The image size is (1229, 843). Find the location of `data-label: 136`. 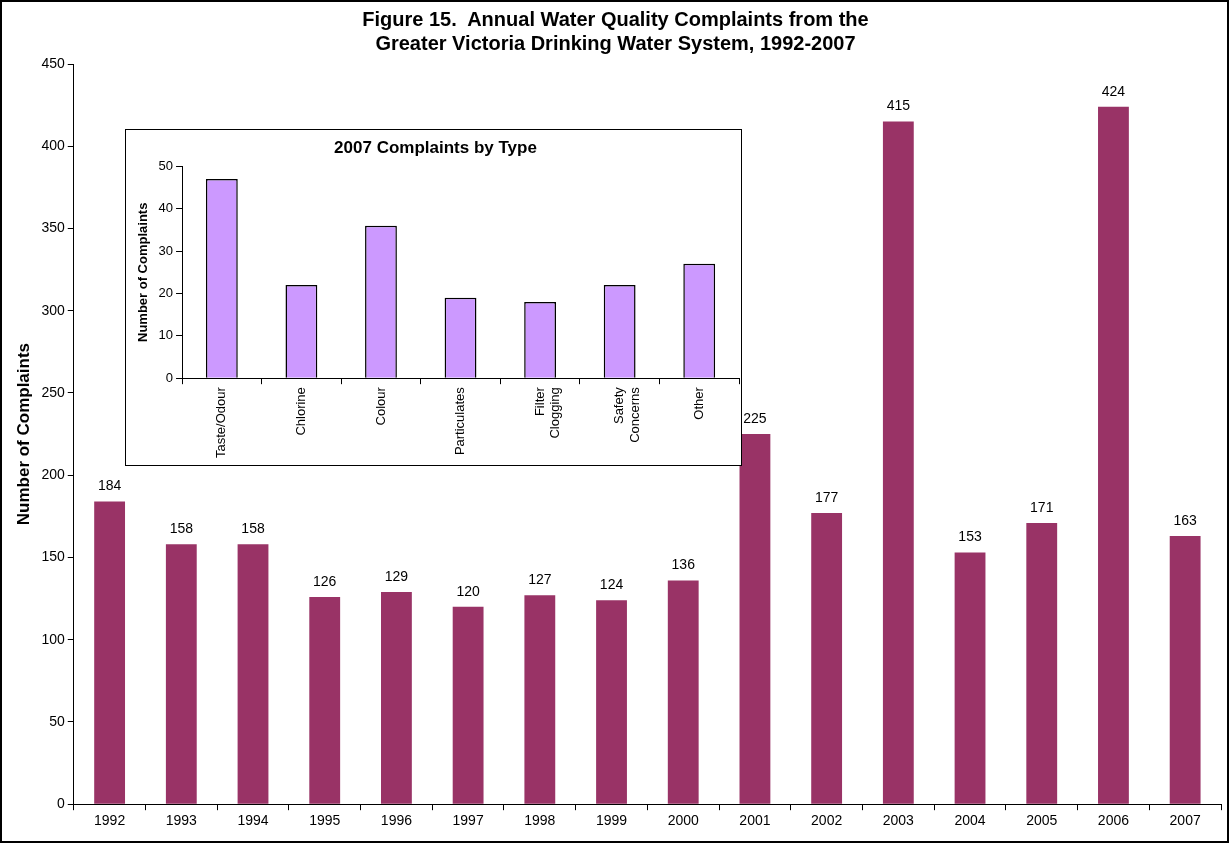

data-label: 136 is located at coordinates (683, 564).